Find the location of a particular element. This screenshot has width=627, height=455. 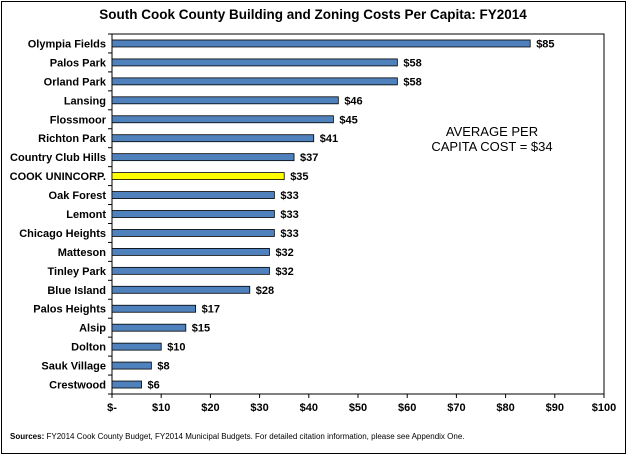

value-label-sauk-village: $8 is located at coordinates (163, 367).